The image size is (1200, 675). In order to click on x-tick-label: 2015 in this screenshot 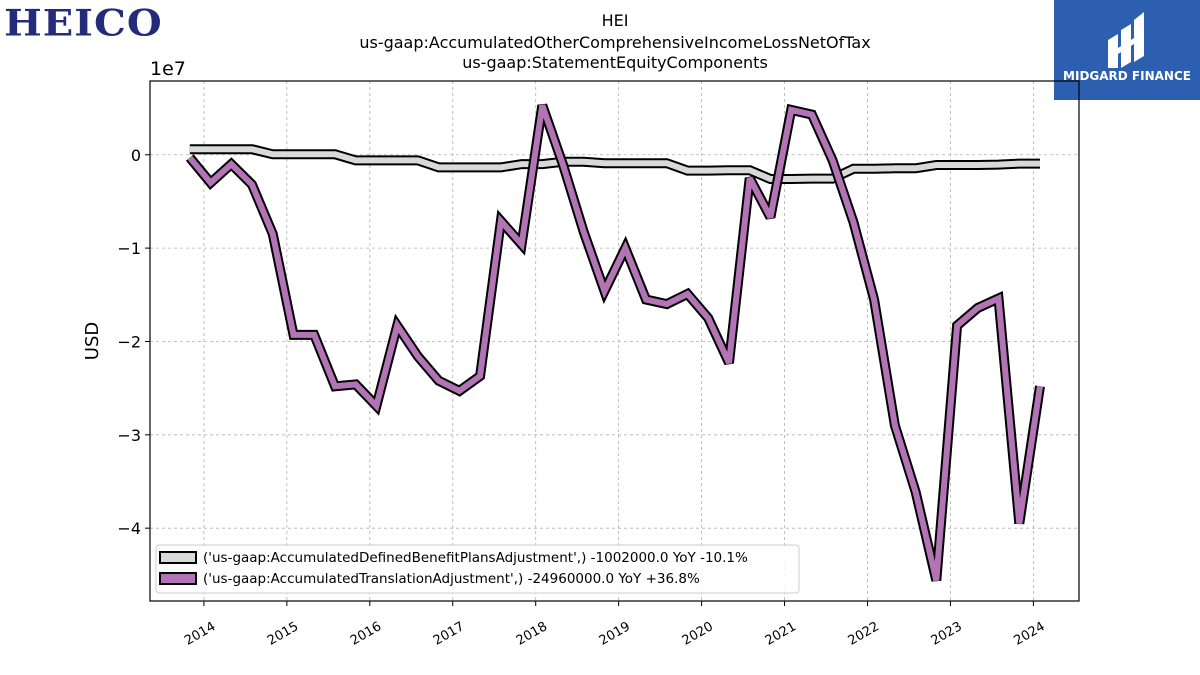, I will do `click(283, 634)`.